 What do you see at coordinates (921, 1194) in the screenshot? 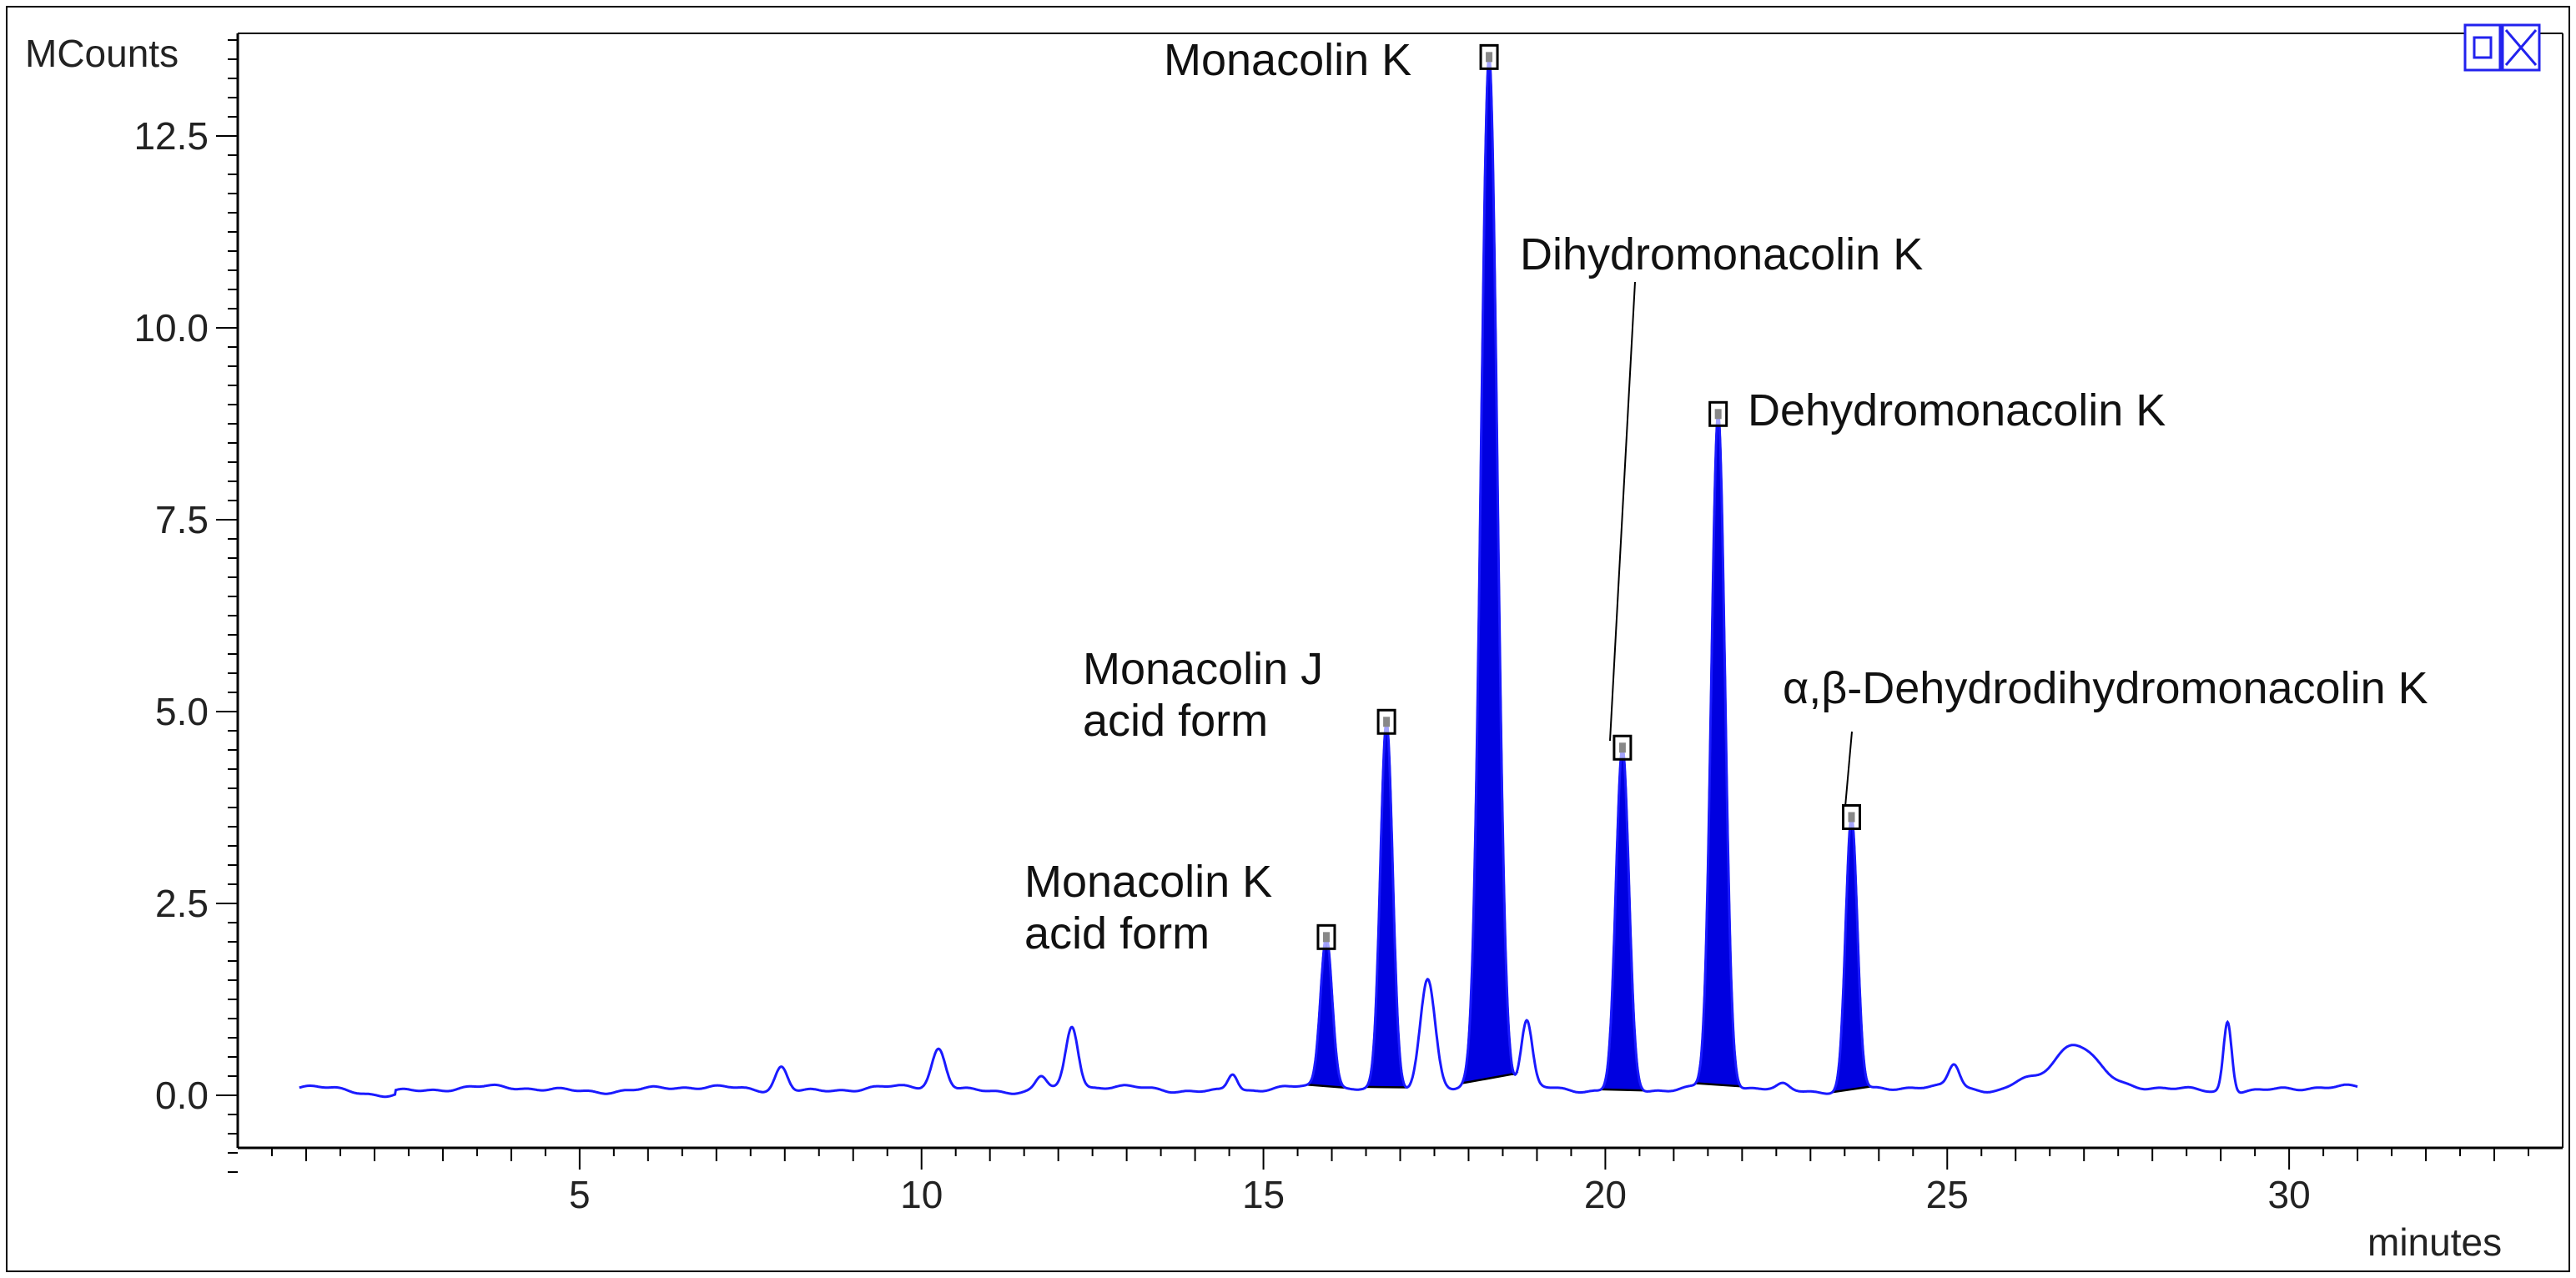
I see `x-tick-label: 10` at bounding box center [921, 1194].